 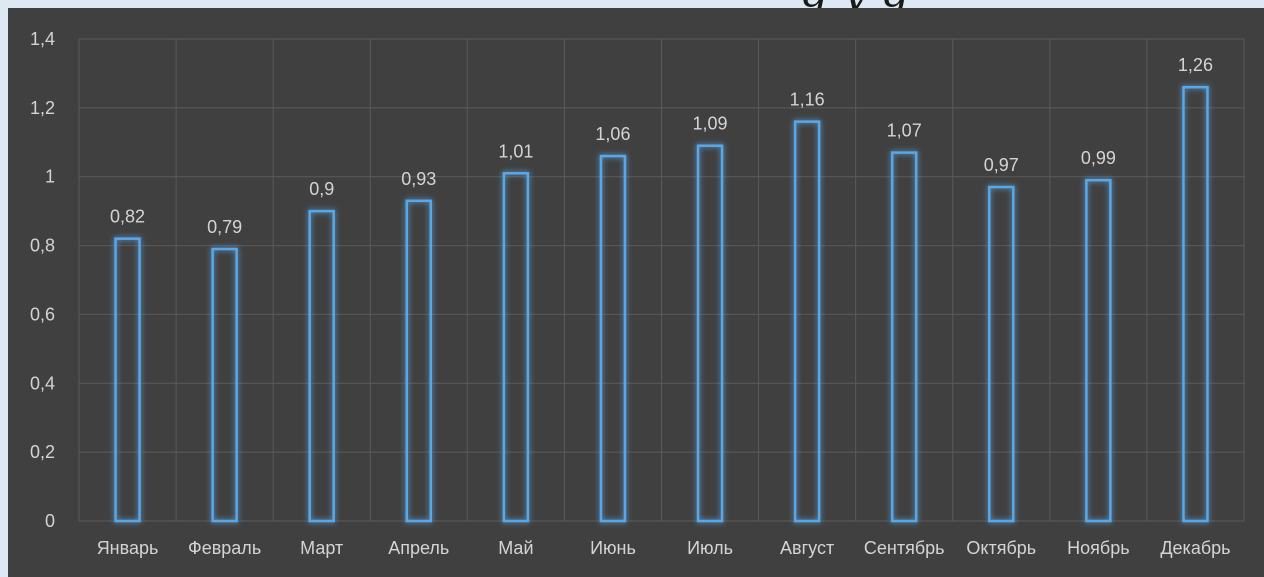 I want to click on data-label: 0,93, so click(x=418, y=179).